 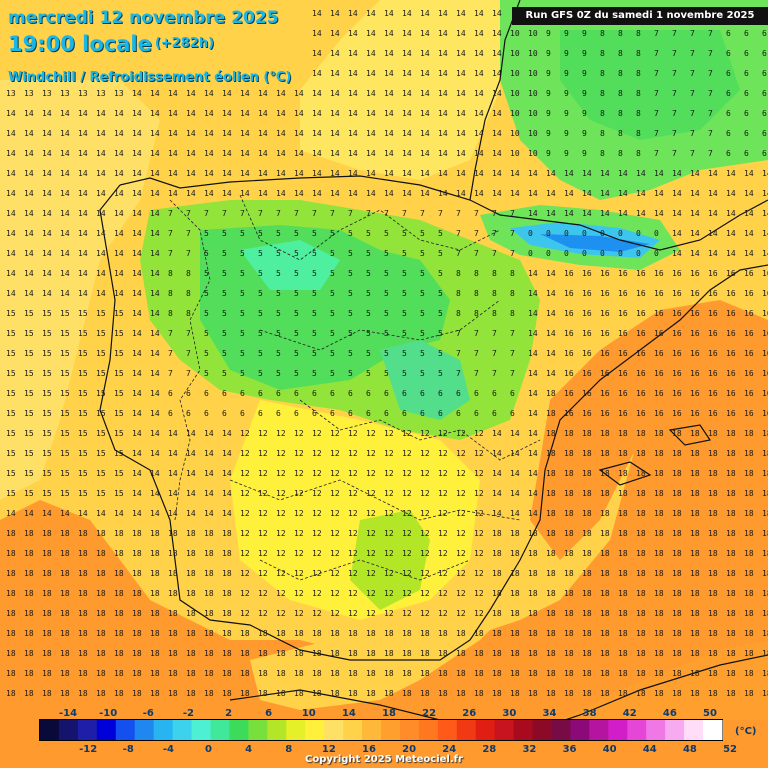 I want to click on grid-value: 9, so click(x=584, y=133).